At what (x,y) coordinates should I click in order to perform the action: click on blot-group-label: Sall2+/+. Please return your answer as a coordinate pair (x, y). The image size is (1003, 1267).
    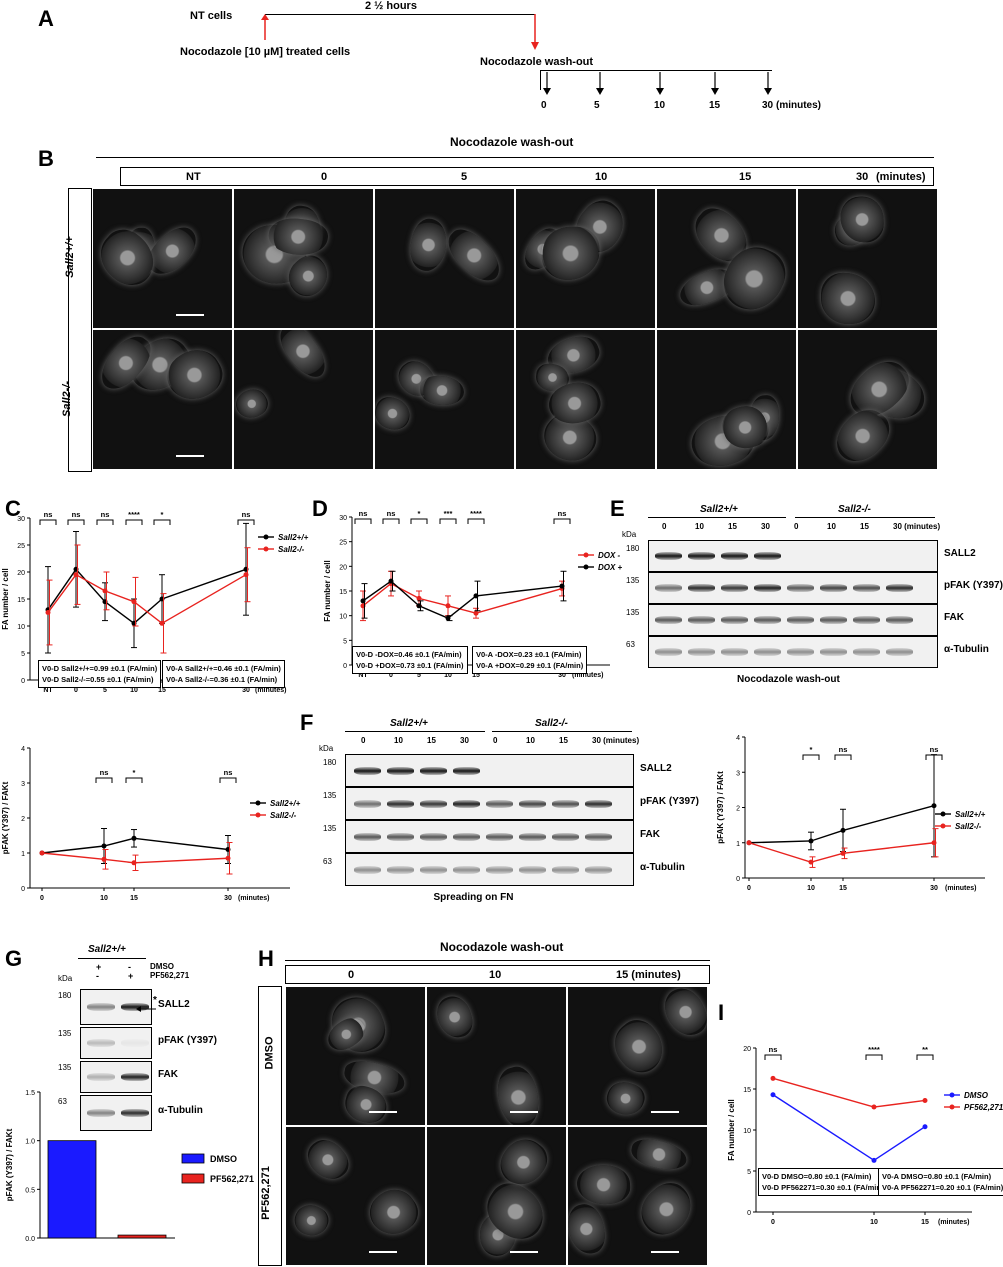
    Looking at the image, I should click on (409, 723).